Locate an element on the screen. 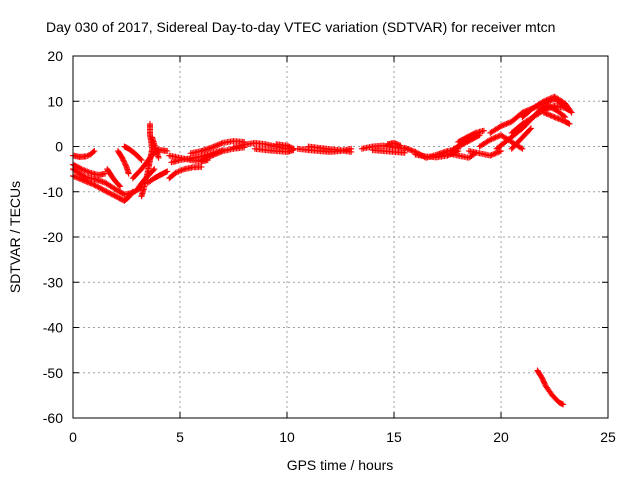 This screenshot has height=480, width=640. y-axis-label: SDTVAR / TECUs is located at coordinates (15, 237).